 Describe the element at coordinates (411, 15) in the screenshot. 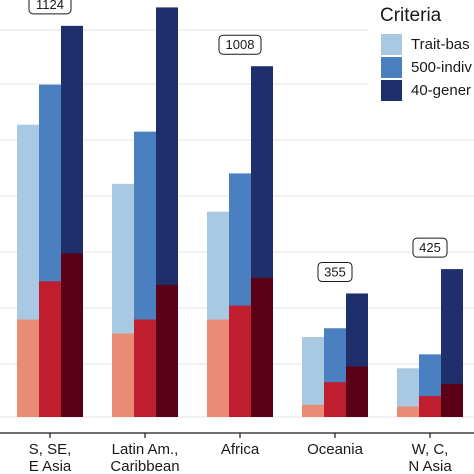

I see `legend-title: Criteria` at that location.